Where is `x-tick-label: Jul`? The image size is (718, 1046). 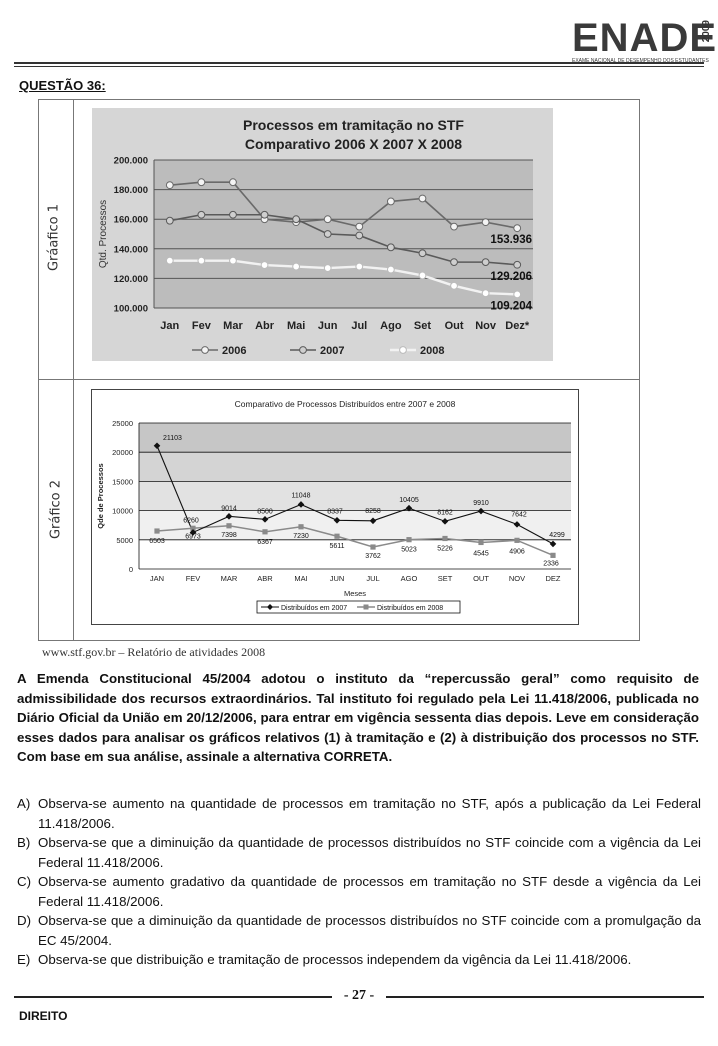 x-tick-label: Jul is located at coordinates (359, 326).